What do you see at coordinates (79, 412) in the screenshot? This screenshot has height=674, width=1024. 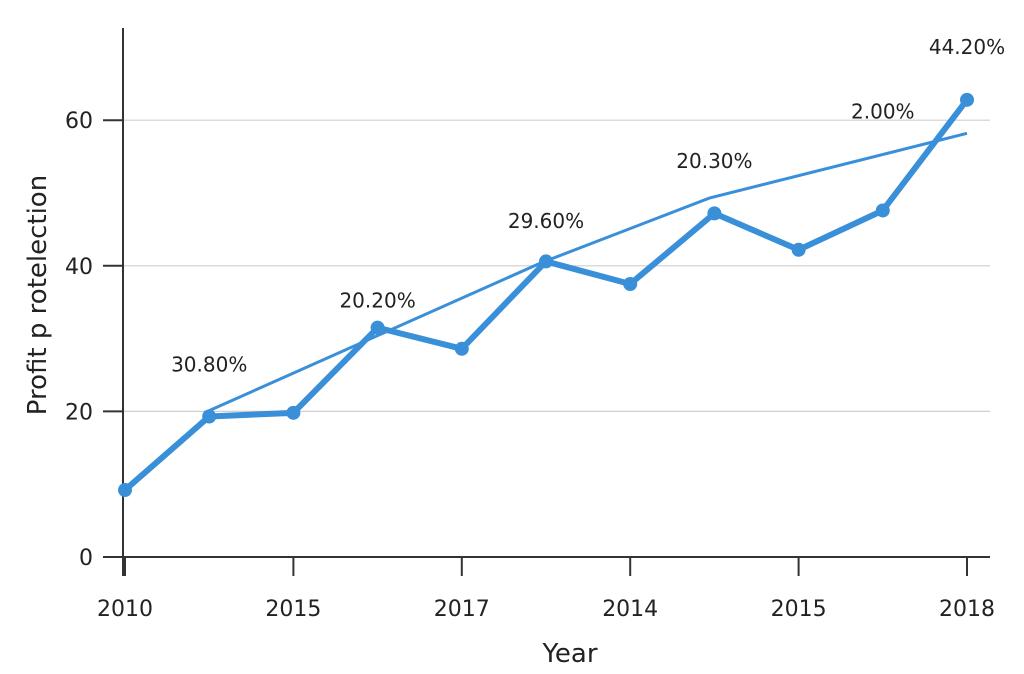 I see `y-tick-label: 20` at bounding box center [79, 412].